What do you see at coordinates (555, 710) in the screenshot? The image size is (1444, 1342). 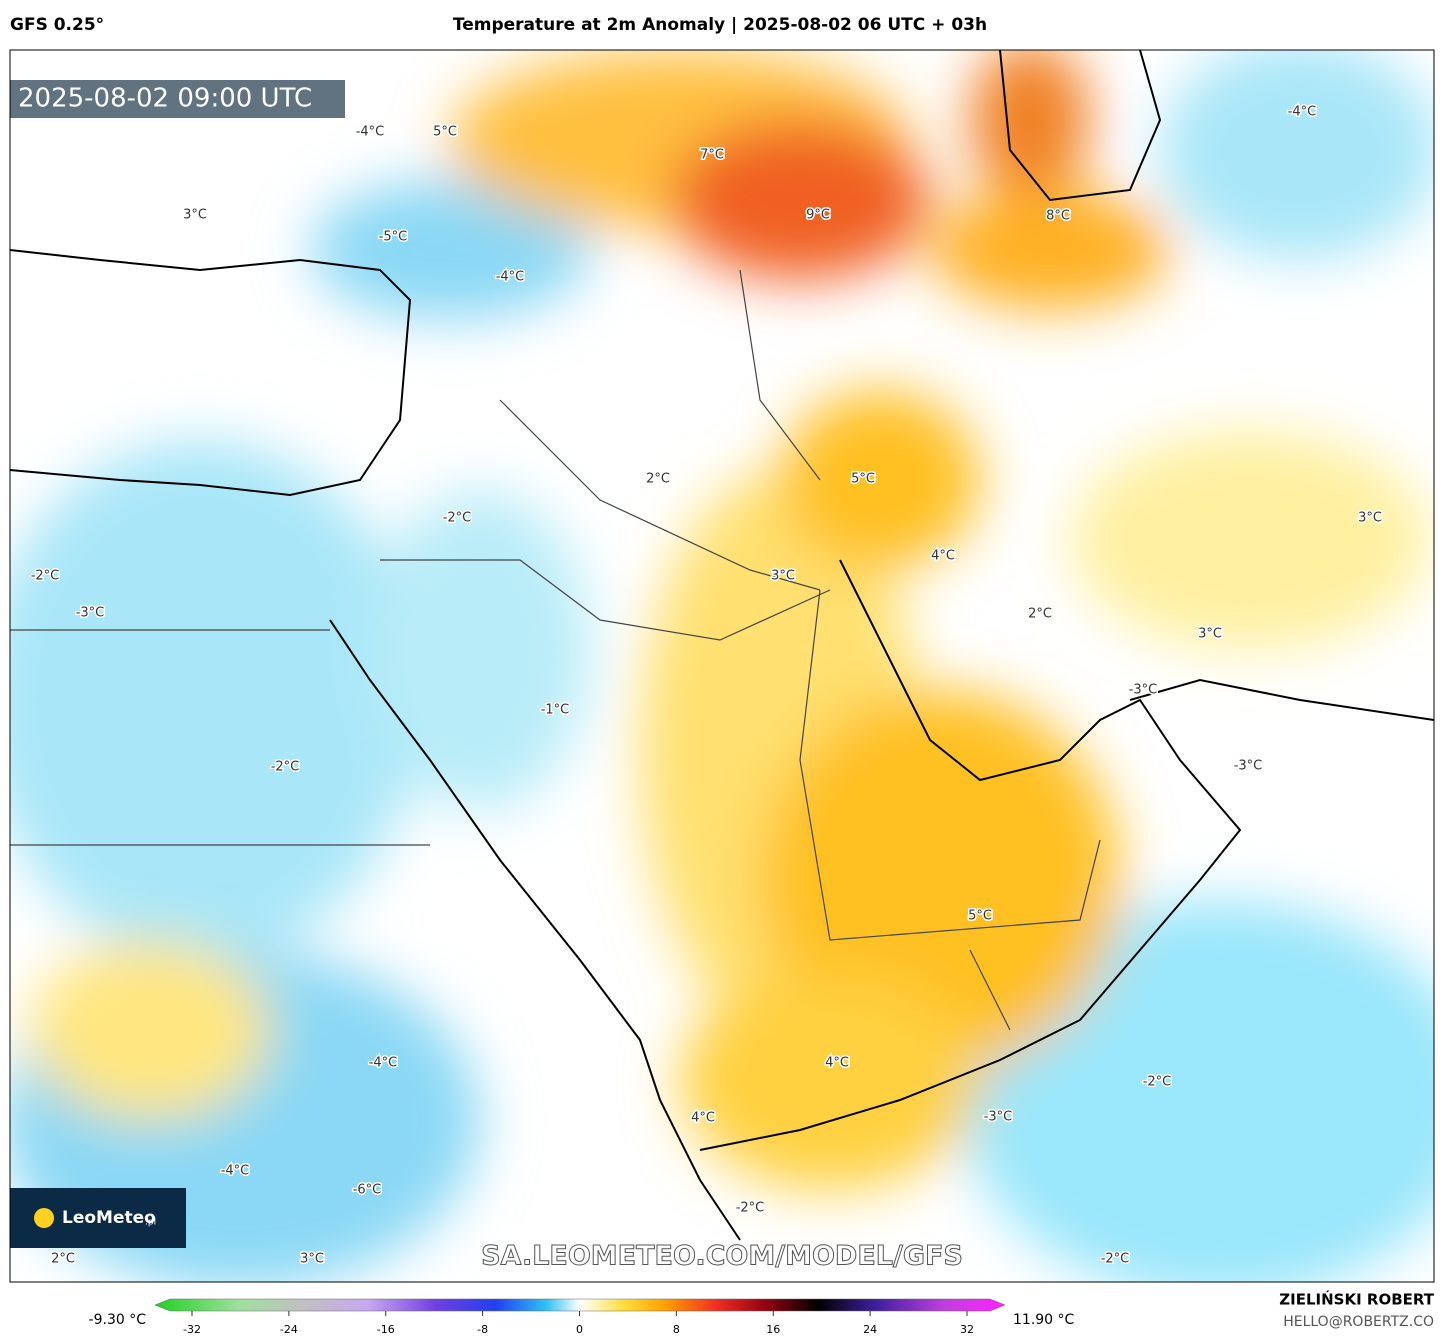 I see `contour-label: -1°C` at bounding box center [555, 710].